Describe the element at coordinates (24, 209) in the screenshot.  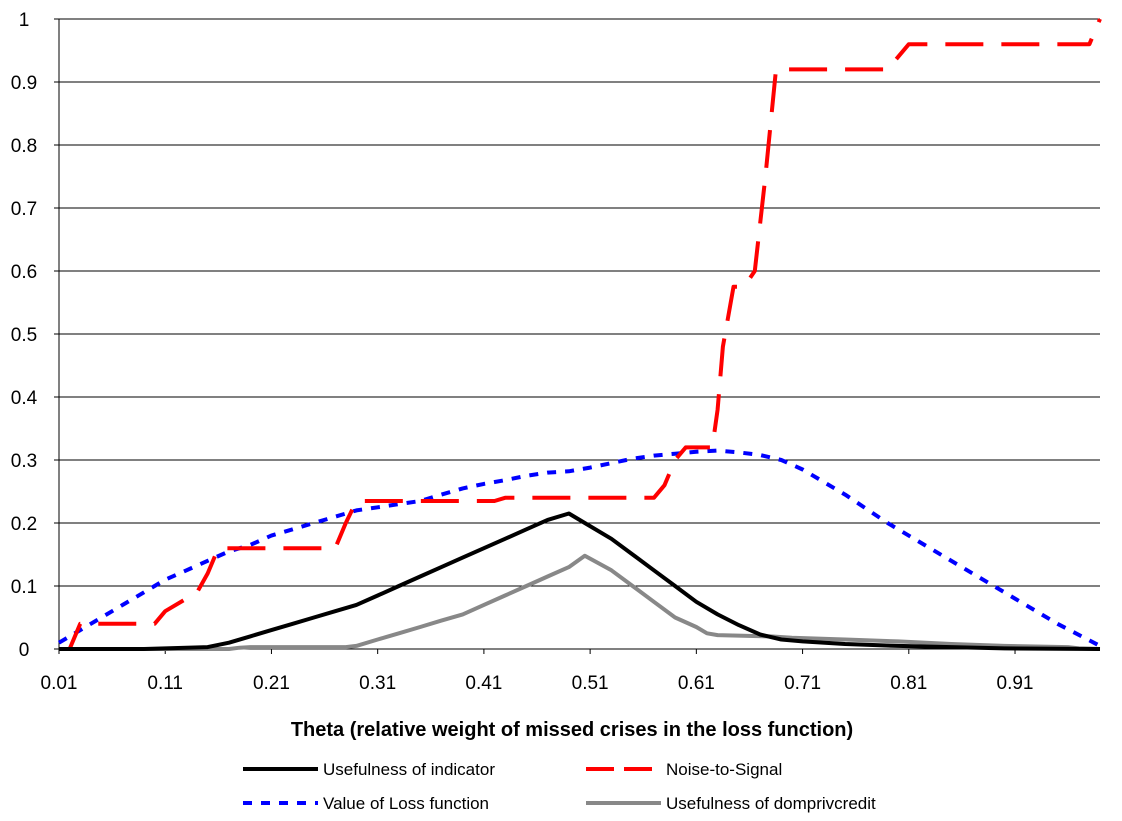
I see `y-tick-label: 0.7` at that location.